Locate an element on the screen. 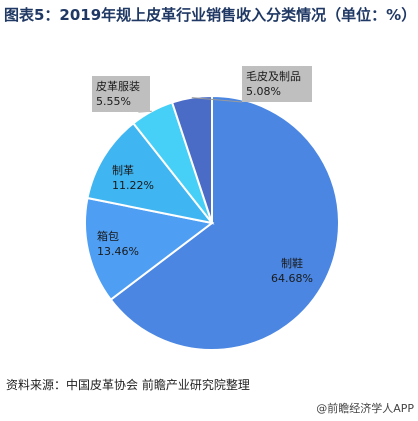  slice-label-2: 制革 11.22% is located at coordinates (133, 177).